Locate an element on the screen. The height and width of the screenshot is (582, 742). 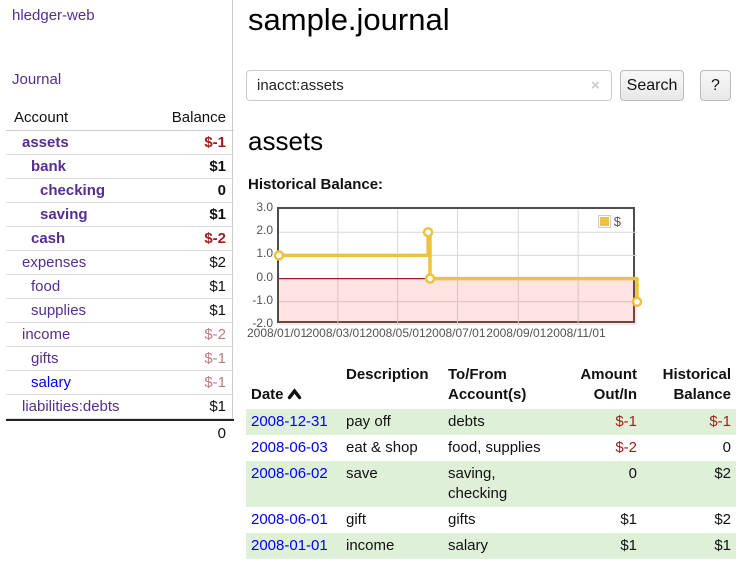
transaction-accounts: saving, checking is located at coordinates (478, 483).